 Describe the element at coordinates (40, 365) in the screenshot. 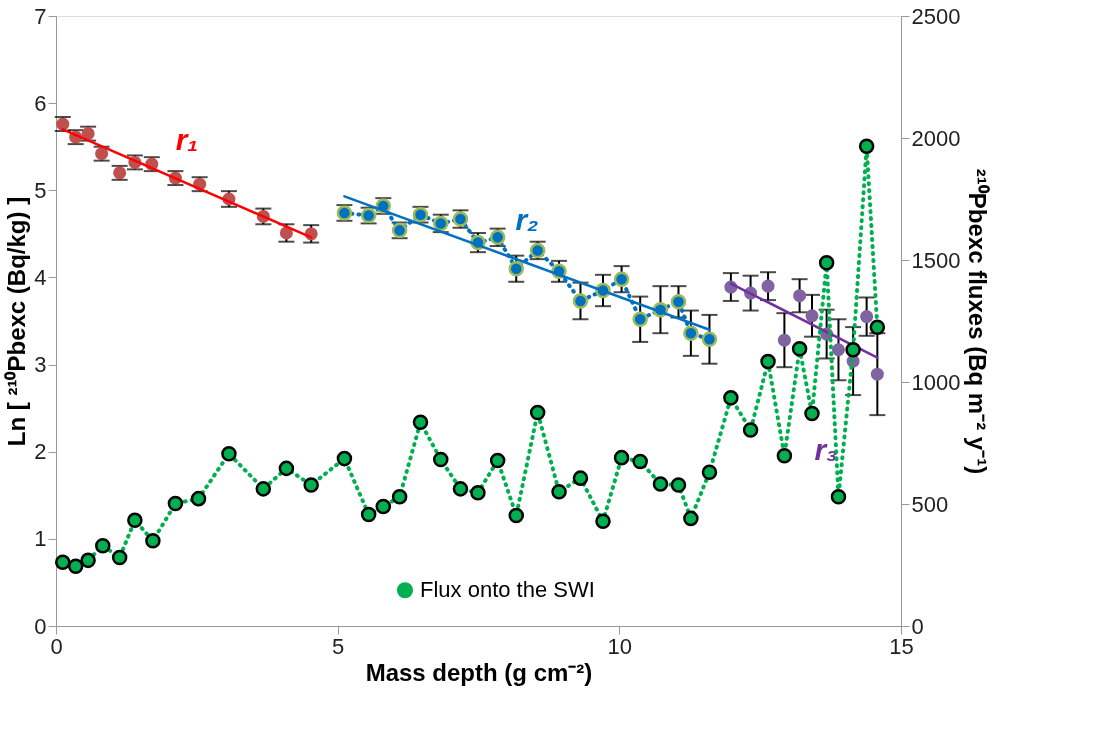

I see `y-tick-label: 3` at that location.